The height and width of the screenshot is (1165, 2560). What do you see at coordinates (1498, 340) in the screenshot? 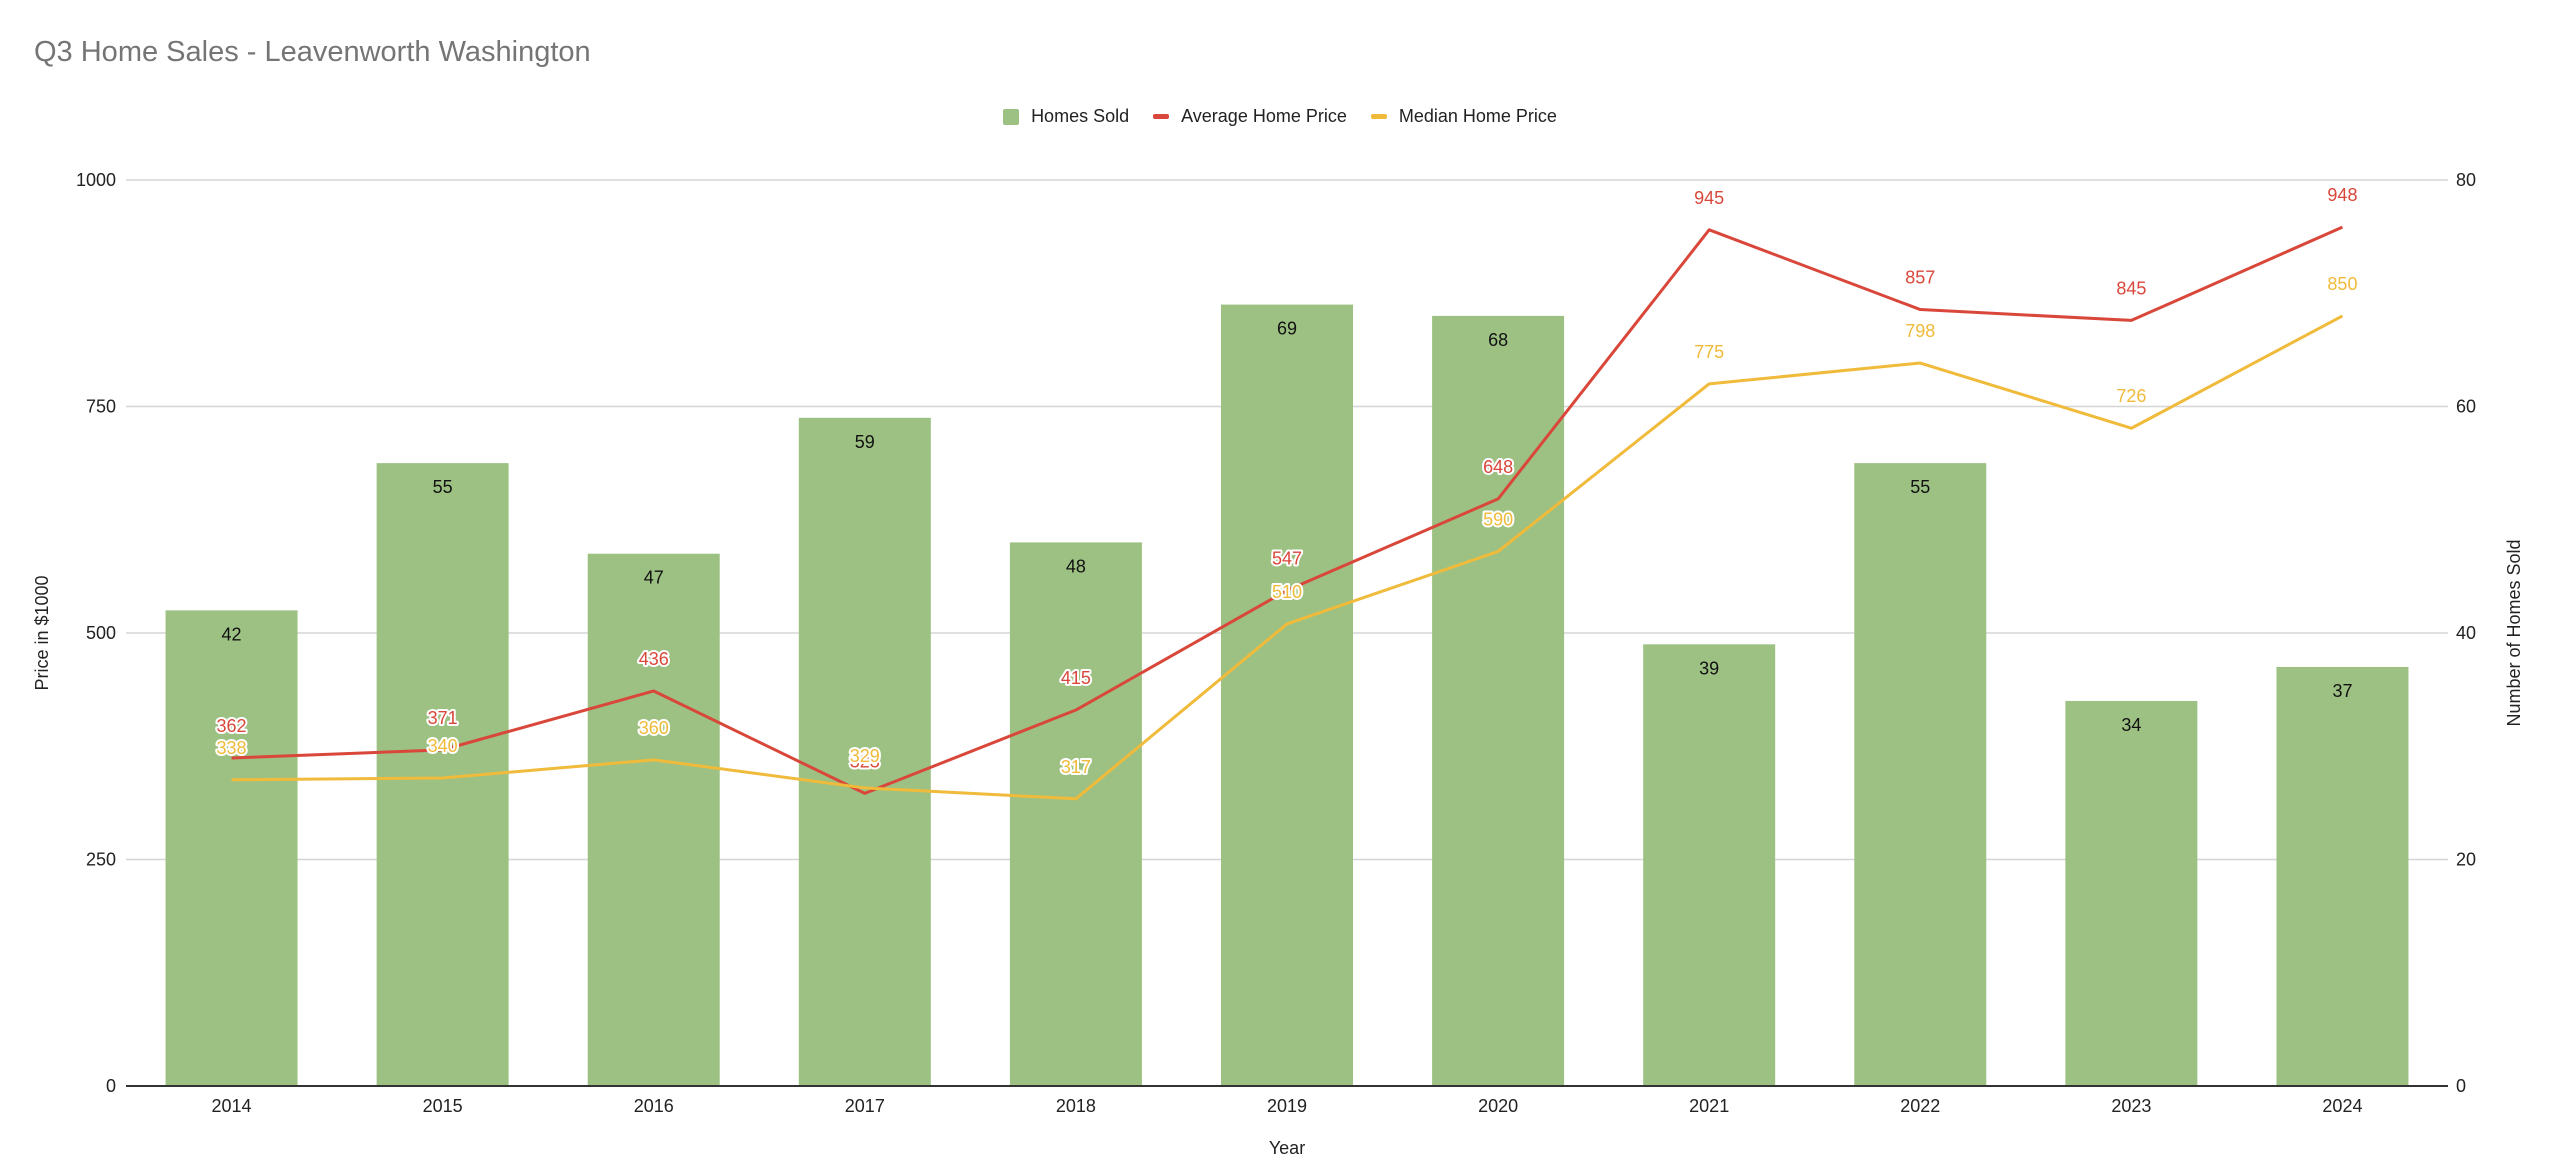
I see `bar-data-label: 68` at bounding box center [1498, 340].